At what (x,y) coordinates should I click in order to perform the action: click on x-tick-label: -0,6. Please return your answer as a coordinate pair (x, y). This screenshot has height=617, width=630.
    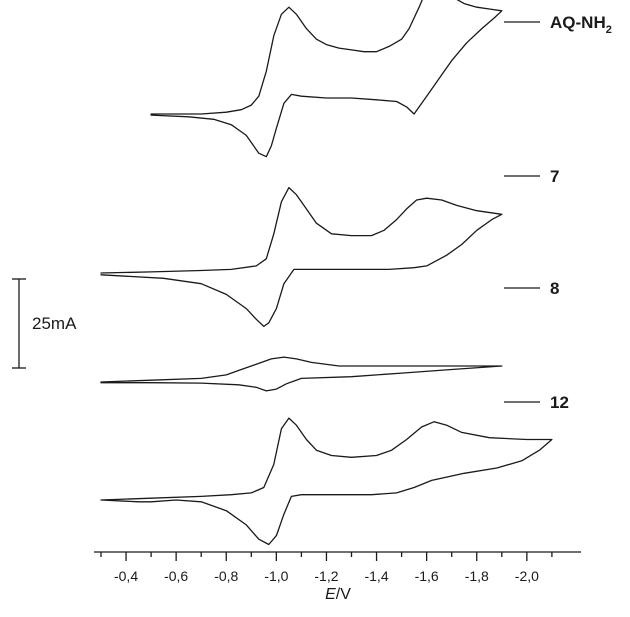
    Looking at the image, I should click on (176, 576).